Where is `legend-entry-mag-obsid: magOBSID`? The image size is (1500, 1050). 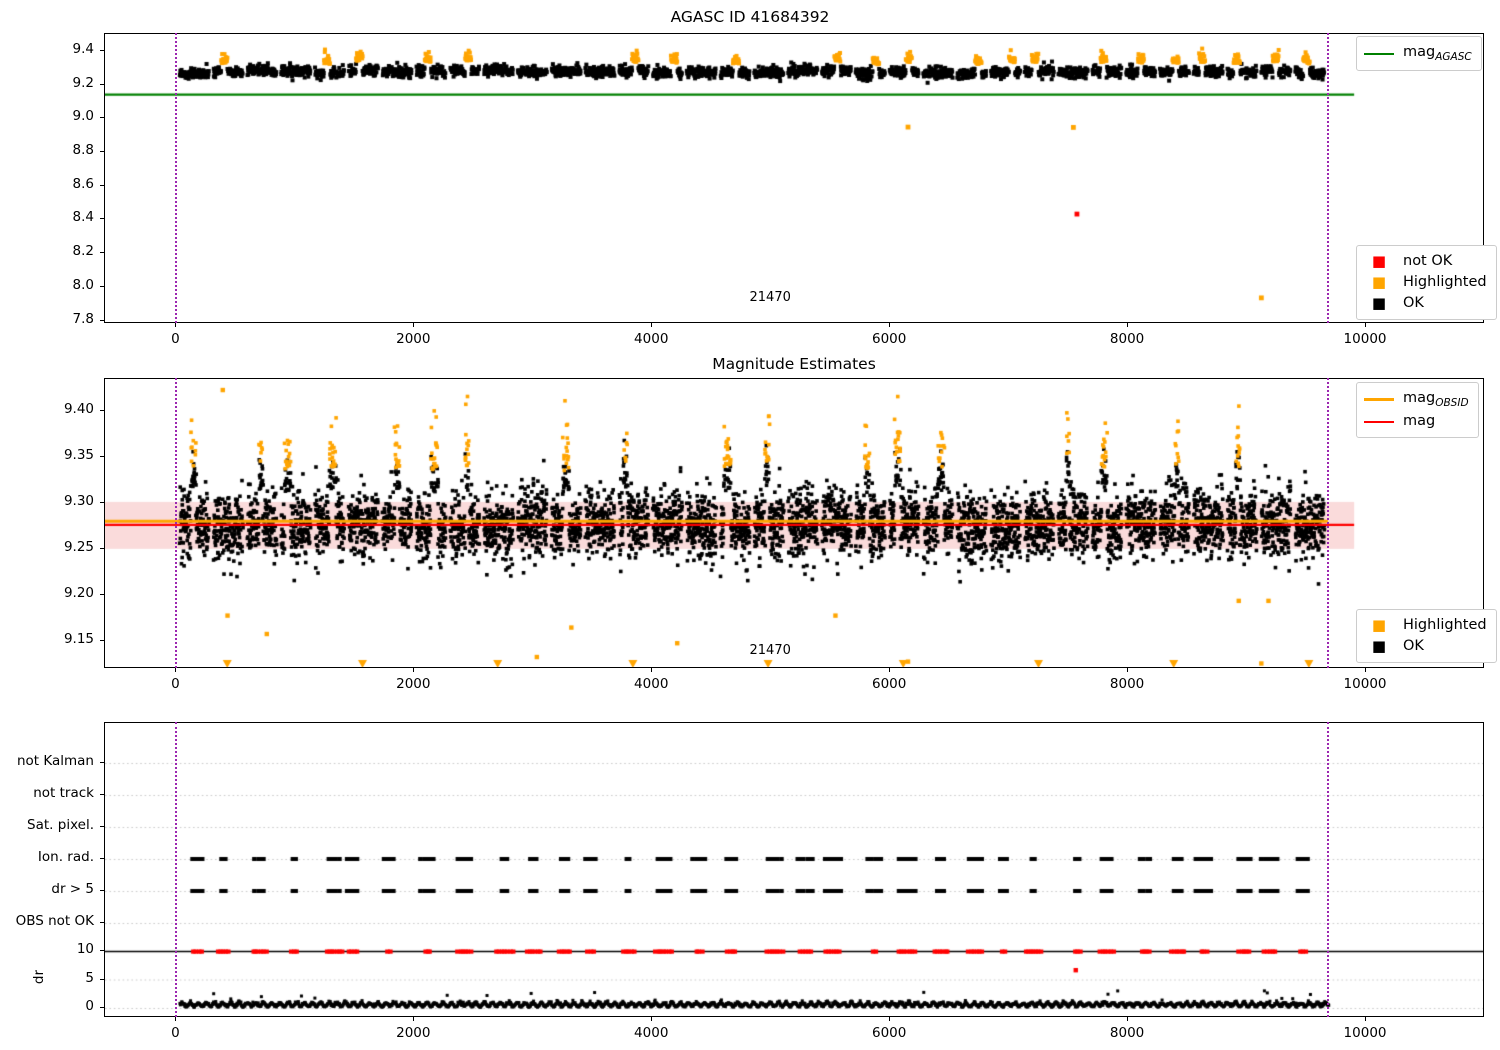 legend-entry-mag-obsid: magOBSID is located at coordinates (1416, 399).